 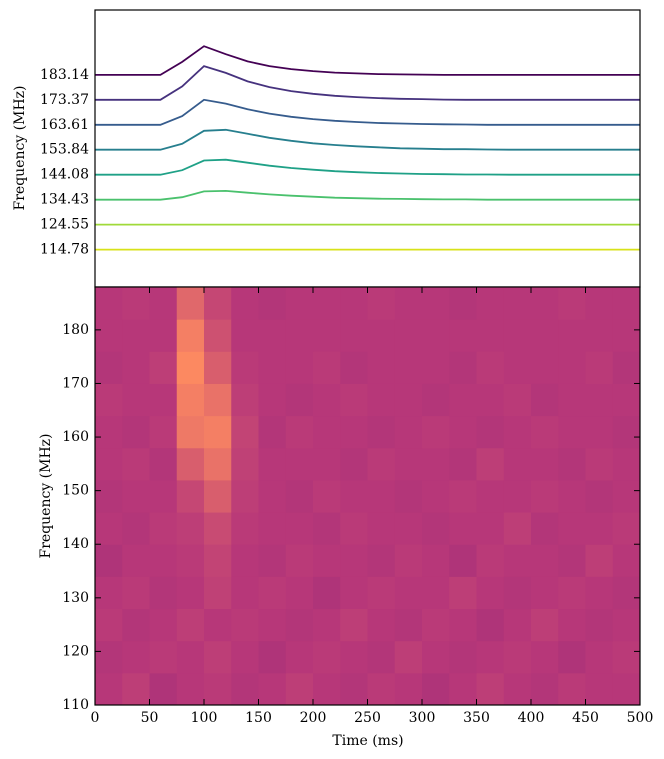 I want to click on x-tick-label: 500, so click(x=640, y=718).